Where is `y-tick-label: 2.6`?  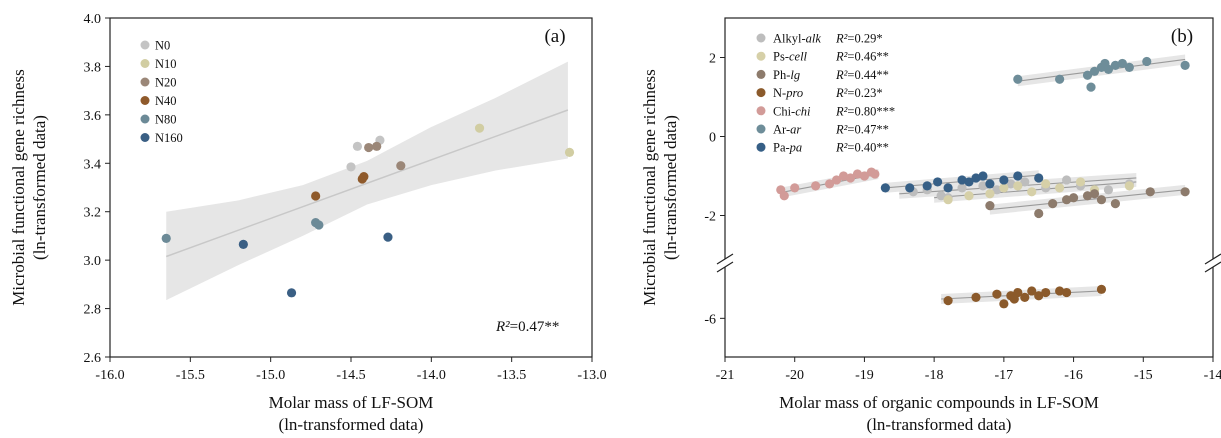 y-tick-label: 2.6 is located at coordinates (93, 358).